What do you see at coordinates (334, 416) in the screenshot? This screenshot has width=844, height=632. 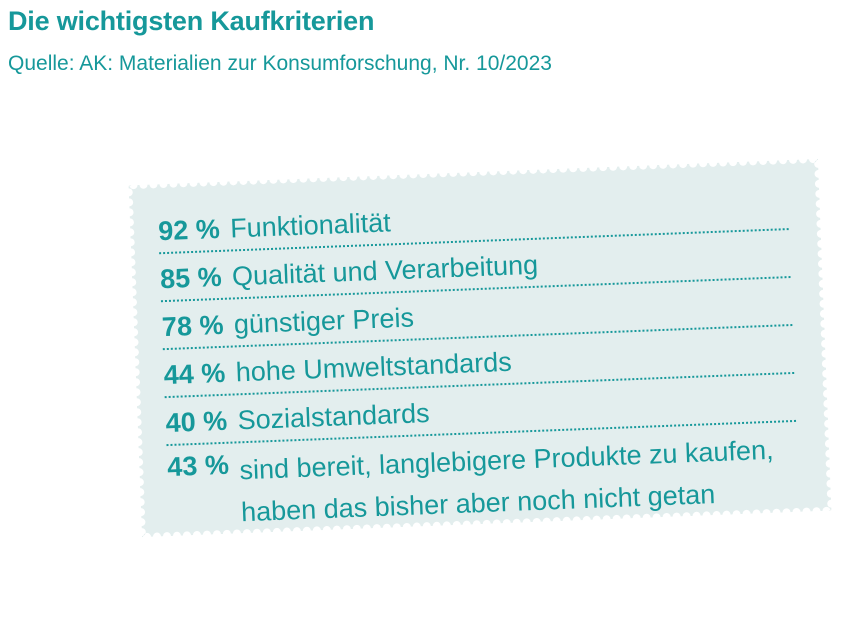 I see `criteria-label: Sozialstandards` at bounding box center [334, 416].